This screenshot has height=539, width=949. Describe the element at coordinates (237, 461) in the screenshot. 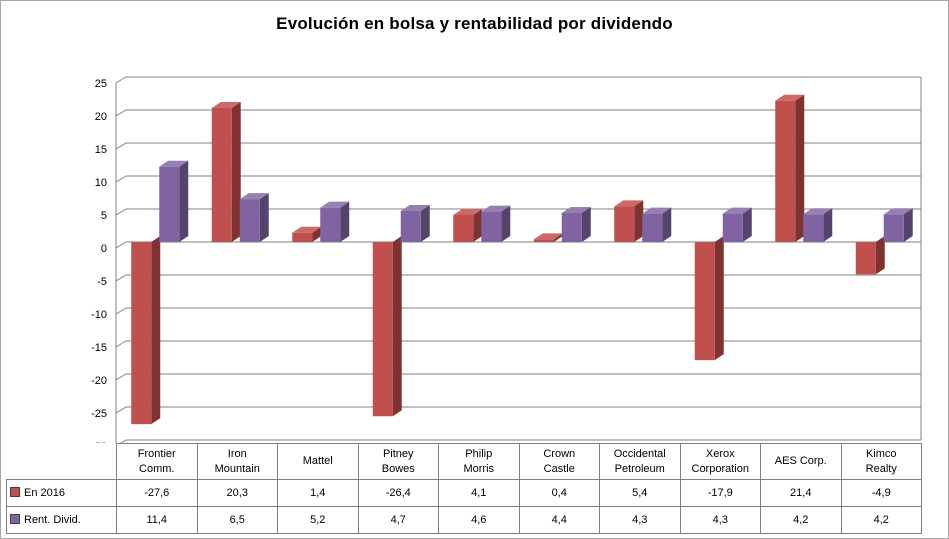

I see `category-cell: Iron Mountain` at that location.